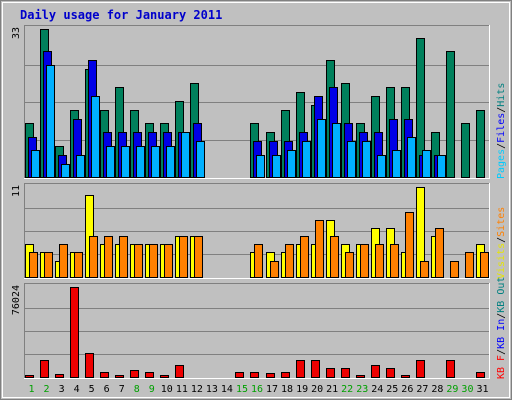  What do you see at coordinates (107, 389) in the screenshot?
I see `x-tick-label: 6` at bounding box center [107, 389].